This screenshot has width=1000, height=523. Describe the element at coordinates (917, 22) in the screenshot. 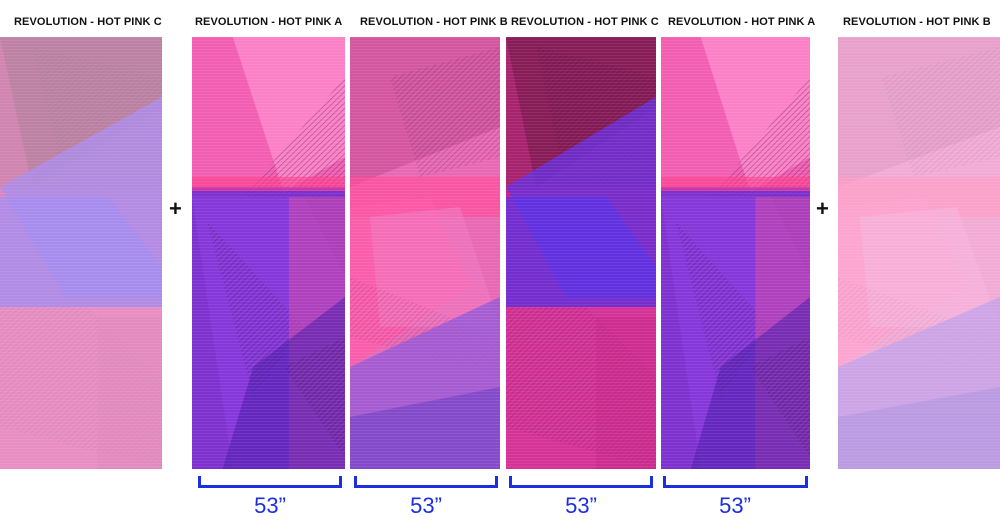

I see `panel-label-6: REVOLUTION - HOT PINK B` at that location.